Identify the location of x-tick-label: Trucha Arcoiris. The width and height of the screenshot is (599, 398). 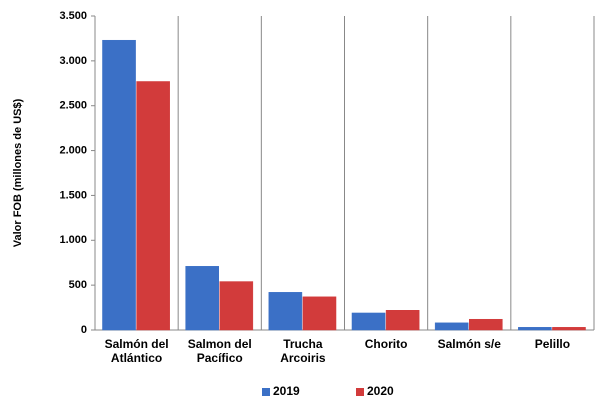
(303, 351).